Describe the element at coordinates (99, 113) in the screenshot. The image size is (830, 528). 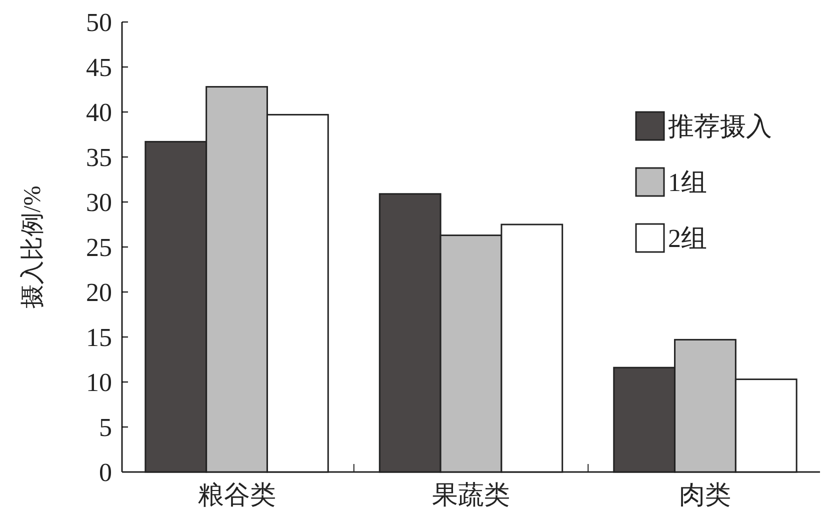
I see `y-tick-label: 40` at that location.